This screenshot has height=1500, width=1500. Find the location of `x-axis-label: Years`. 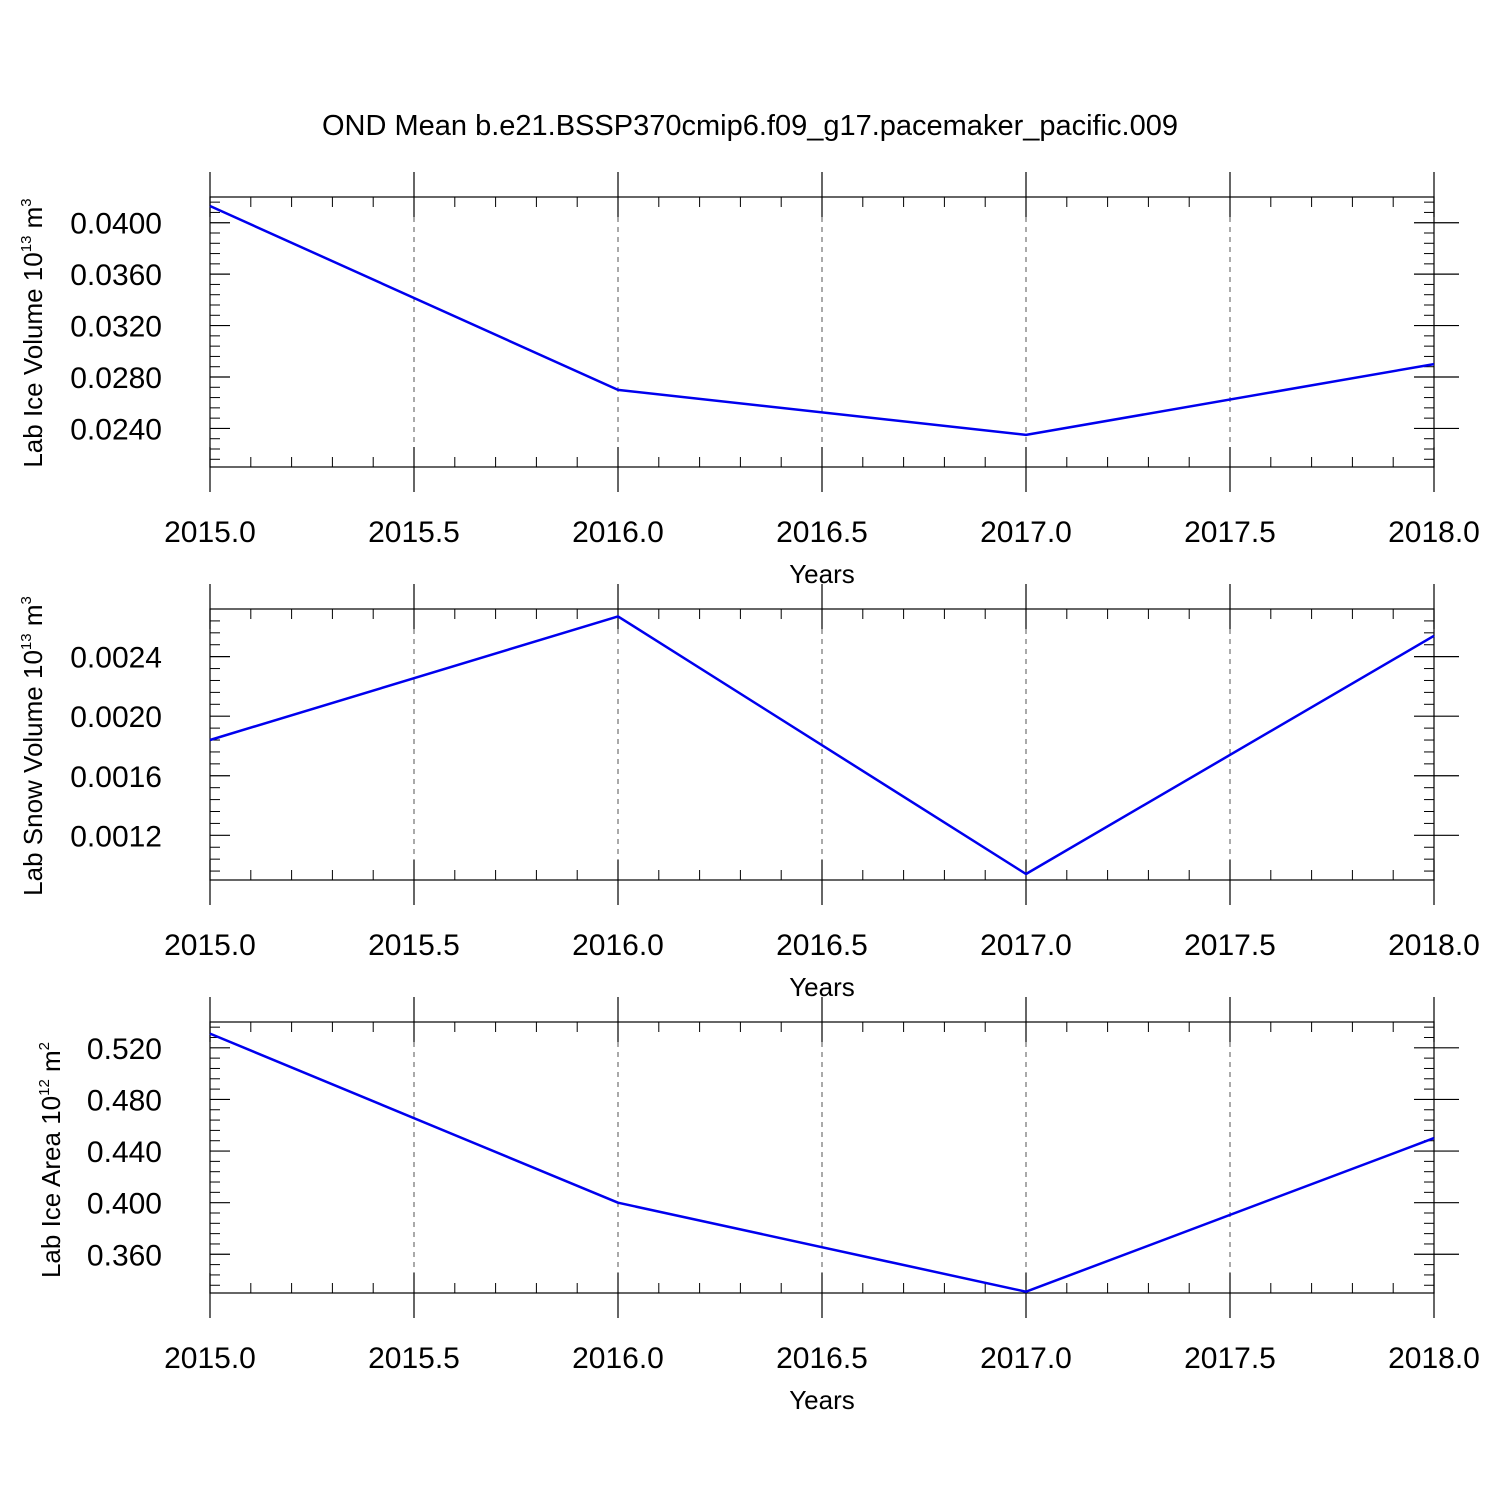

x-axis-label: Years is located at coordinates (822, 1400).